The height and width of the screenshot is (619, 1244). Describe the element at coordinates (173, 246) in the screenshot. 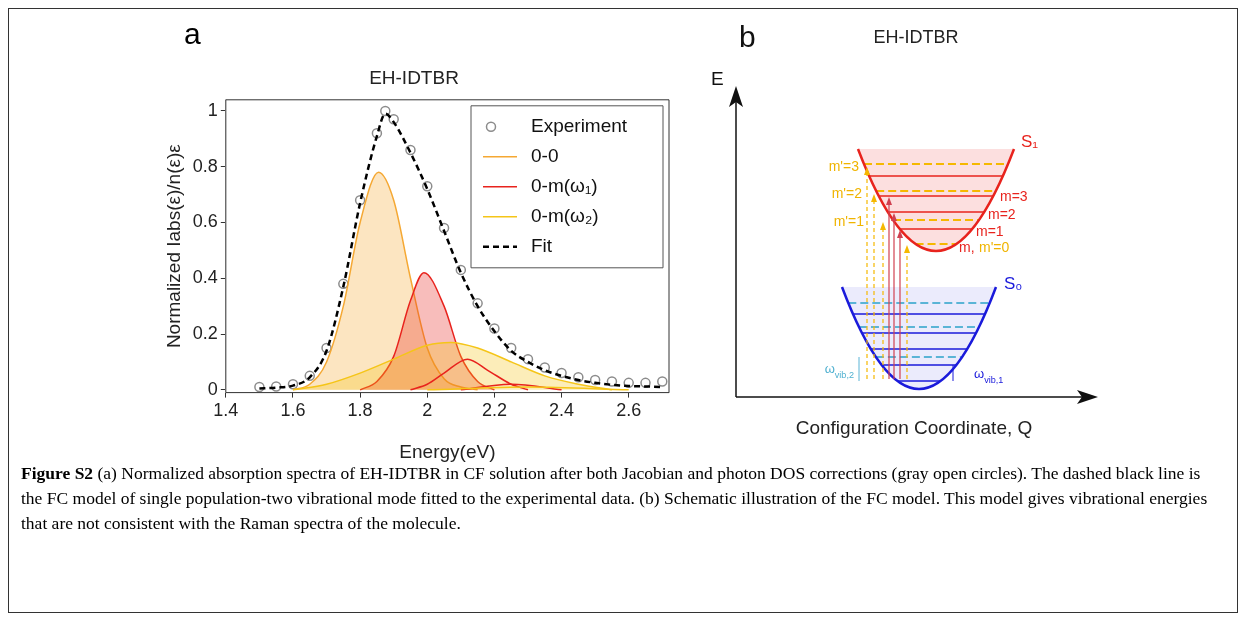

I see `y-axis-title: Normalized Iabs(ε)/n(ε)ε` at that location.